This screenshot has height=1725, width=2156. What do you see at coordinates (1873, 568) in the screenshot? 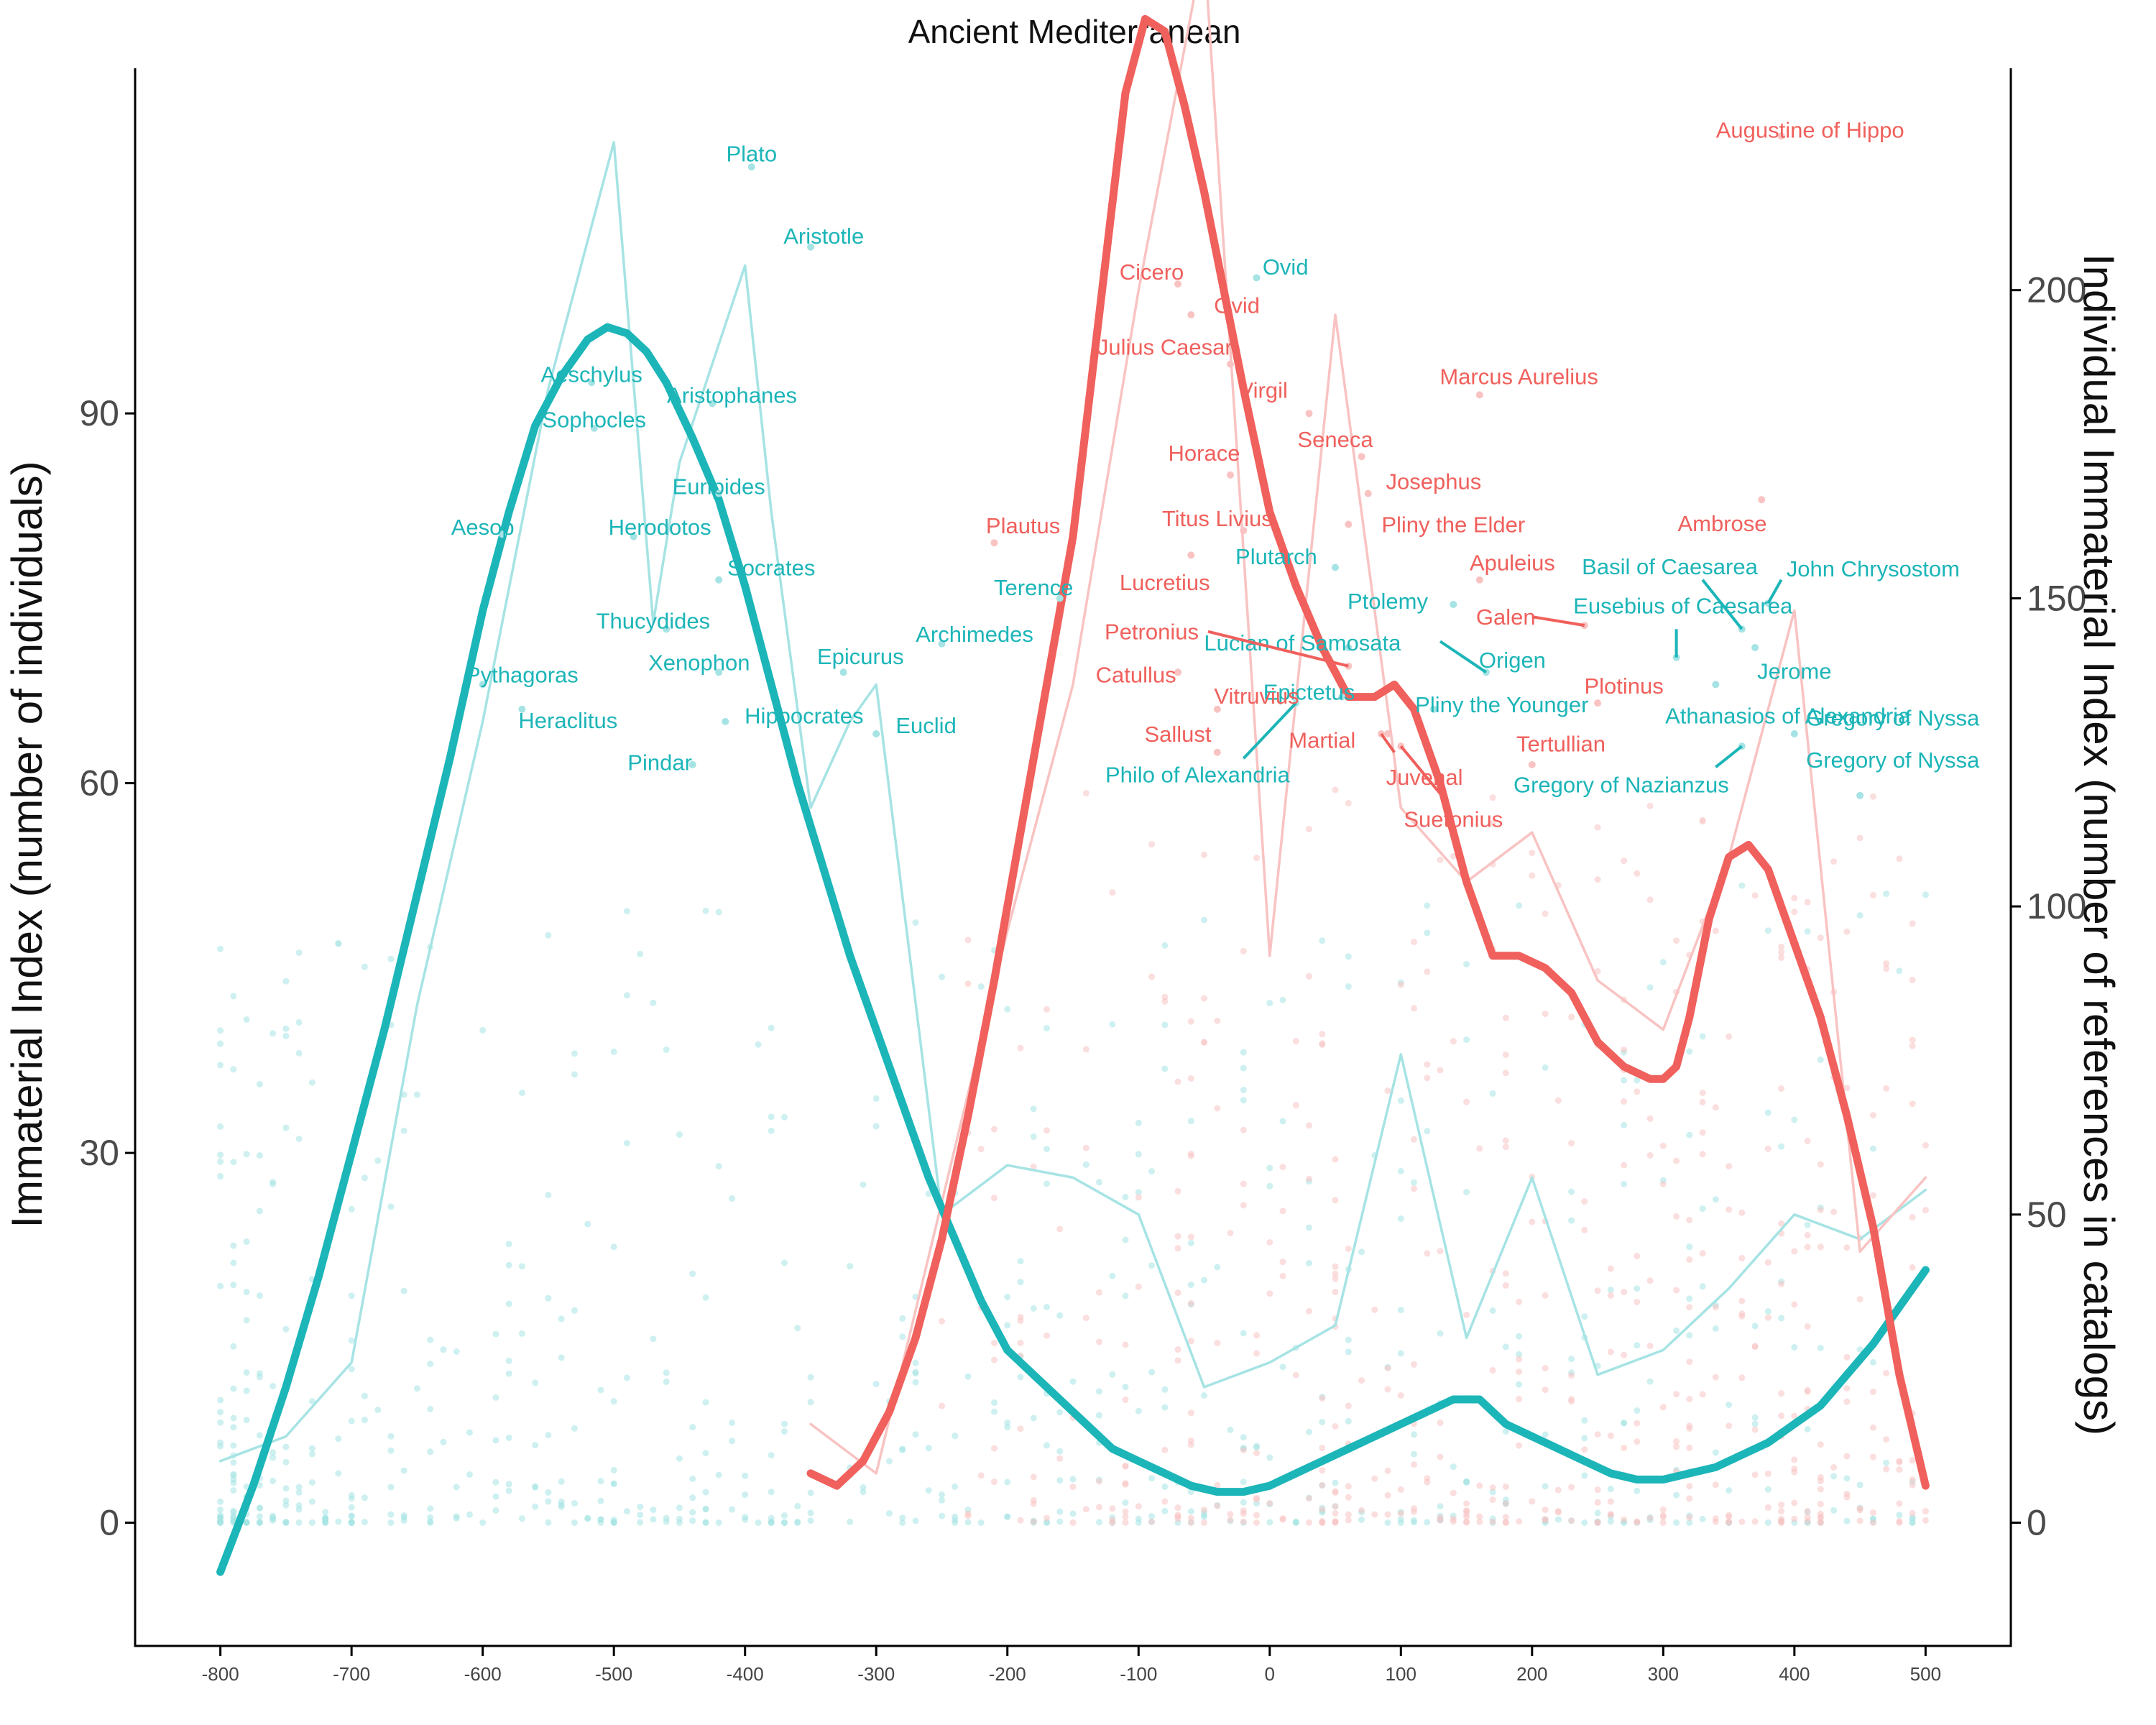
I see `person-label: John Chrysostom` at bounding box center [1873, 568].